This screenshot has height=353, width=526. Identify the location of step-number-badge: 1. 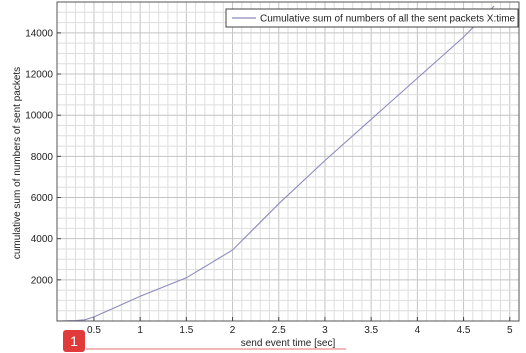
(74, 341).